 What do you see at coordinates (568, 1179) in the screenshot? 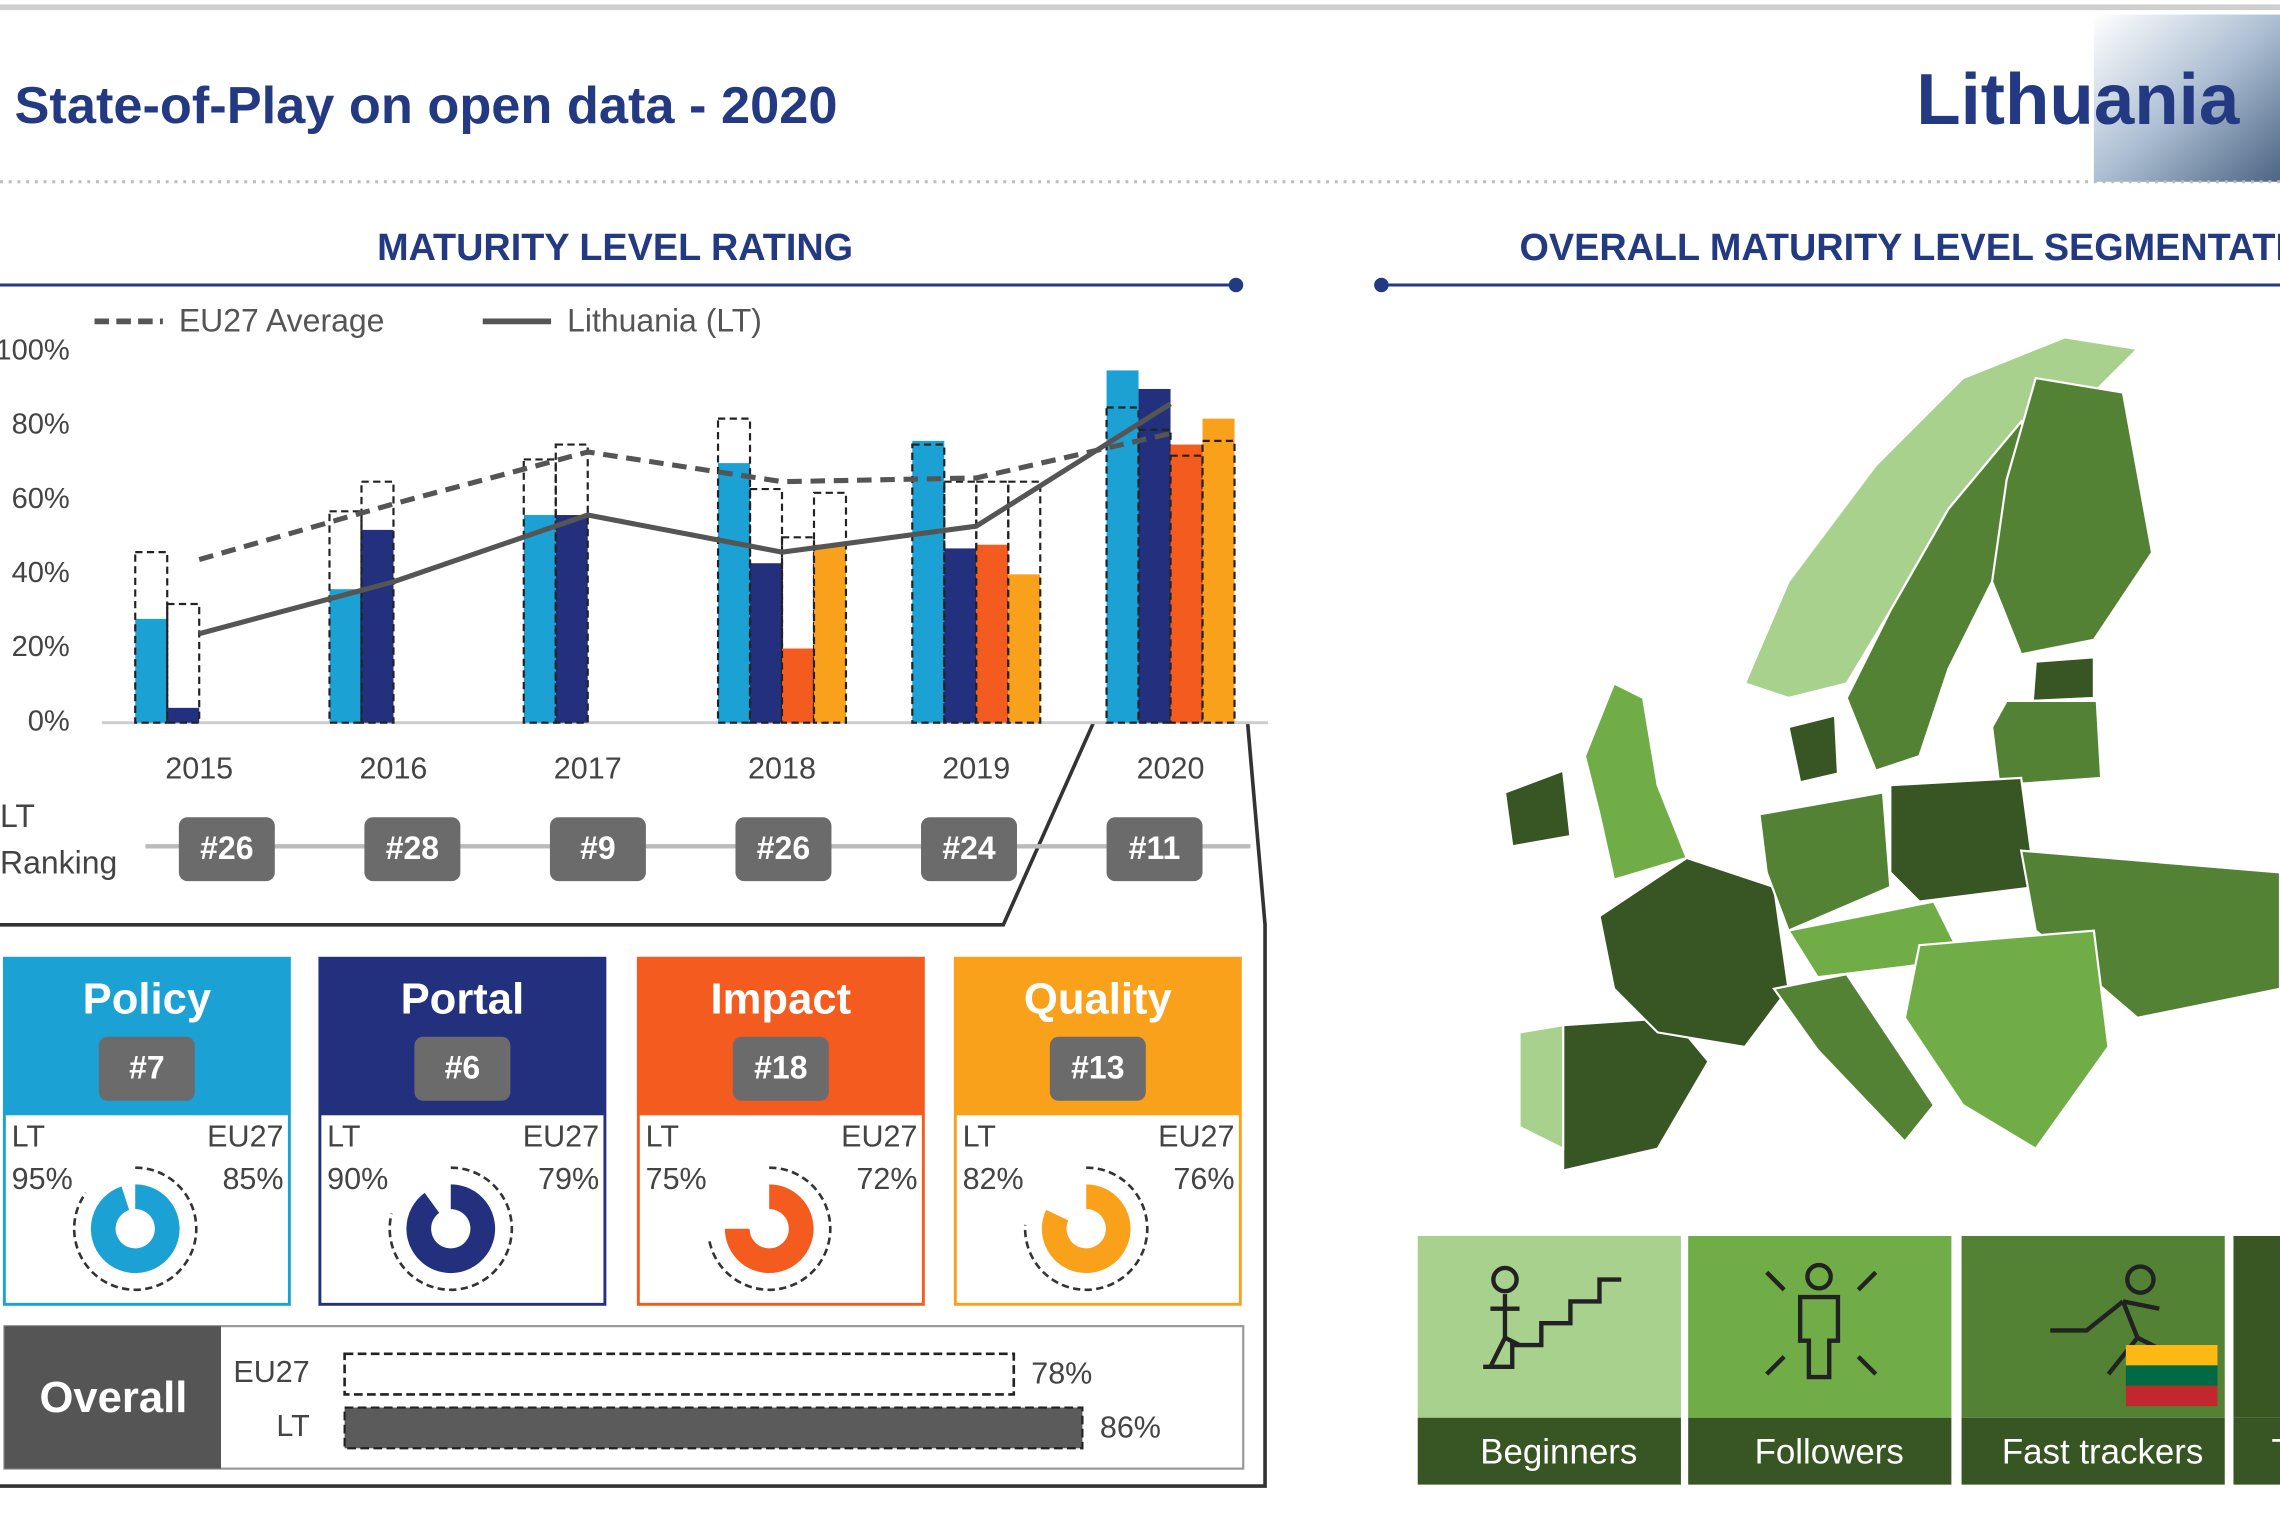
I see `value-label: 79%` at bounding box center [568, 1179].